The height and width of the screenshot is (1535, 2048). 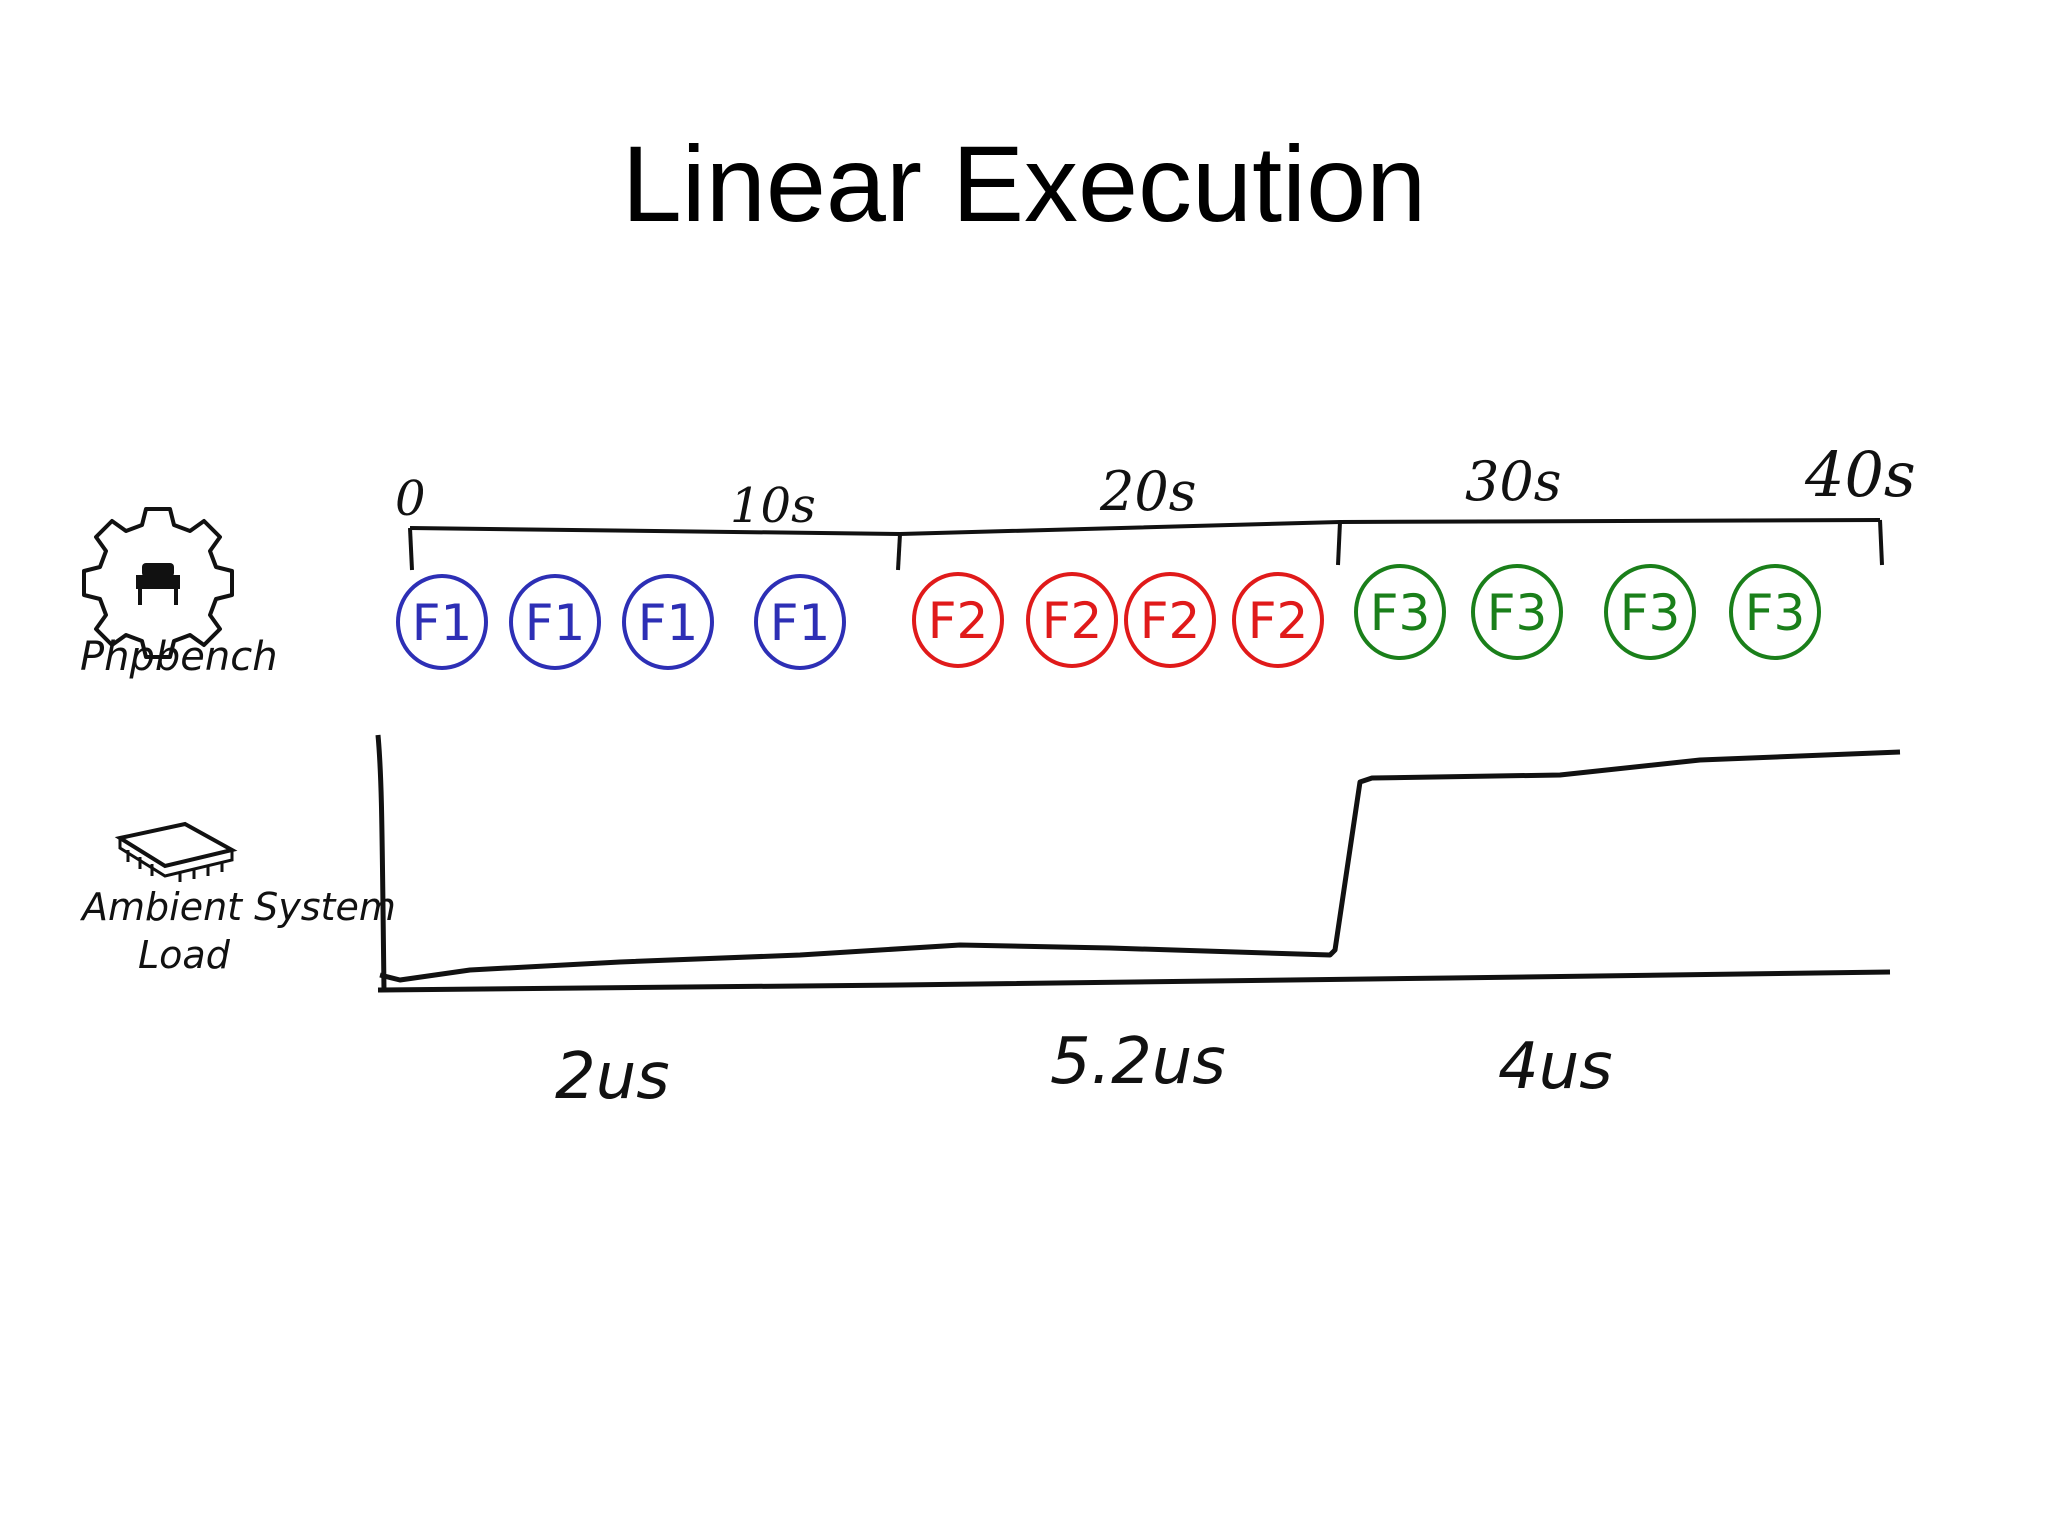 I want to click on task-circle-f1-2: F1, so click(x=555, y=622).